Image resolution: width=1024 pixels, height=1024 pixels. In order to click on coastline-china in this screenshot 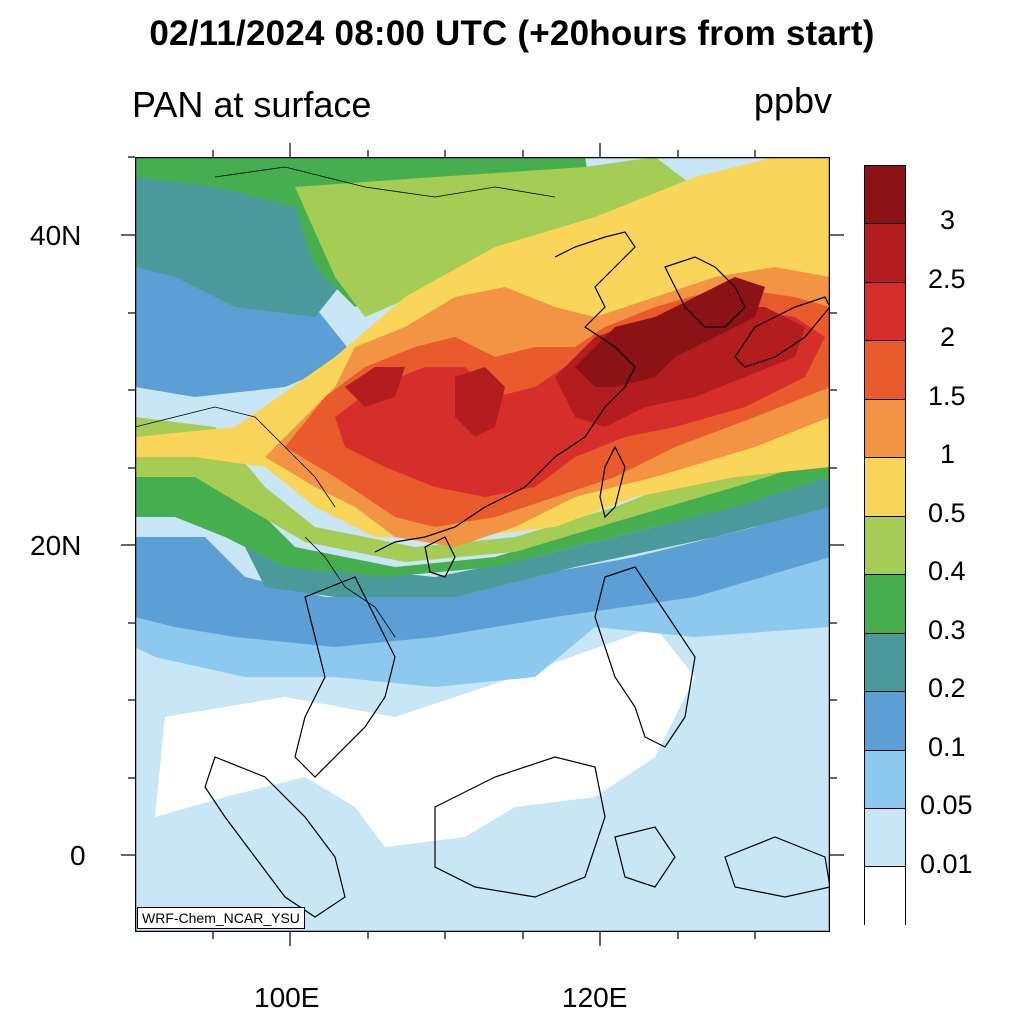, I will do `click(505, 392)`.